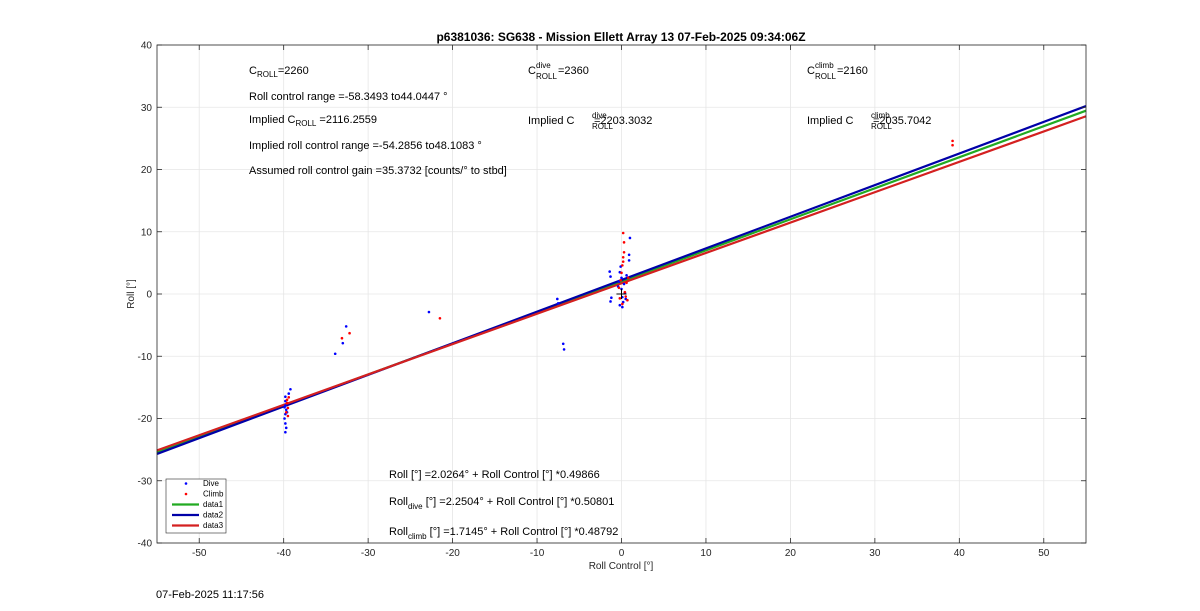 The height and width of the screenshot is (611, 1200). I want to click on implied-c-dive-sup: dive, so click(599, 115).